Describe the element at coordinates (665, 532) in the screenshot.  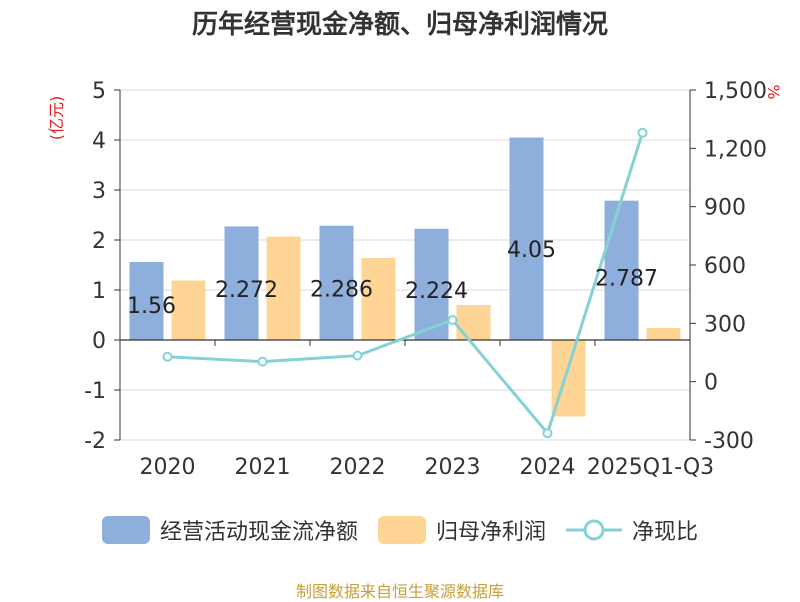
I see `legend-label-cash-ratio: 净现比` at that location.